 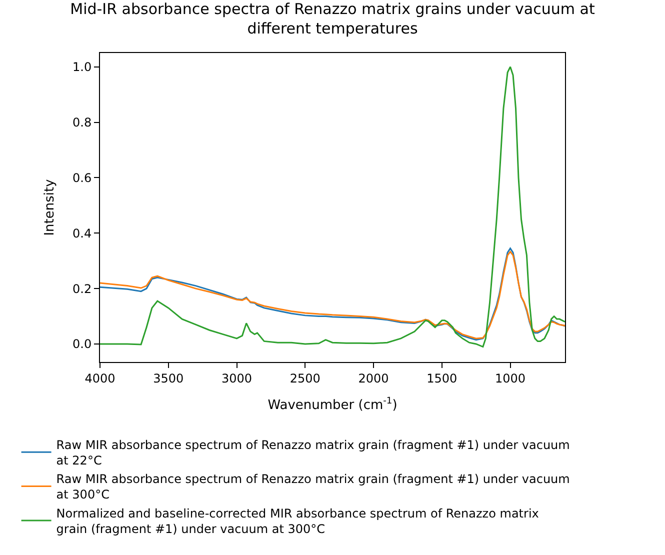 What do you see at coordinates (82, 233) in the screenshot?
I see `y-tick-label: 0.4` at bounding box center [82, 233].